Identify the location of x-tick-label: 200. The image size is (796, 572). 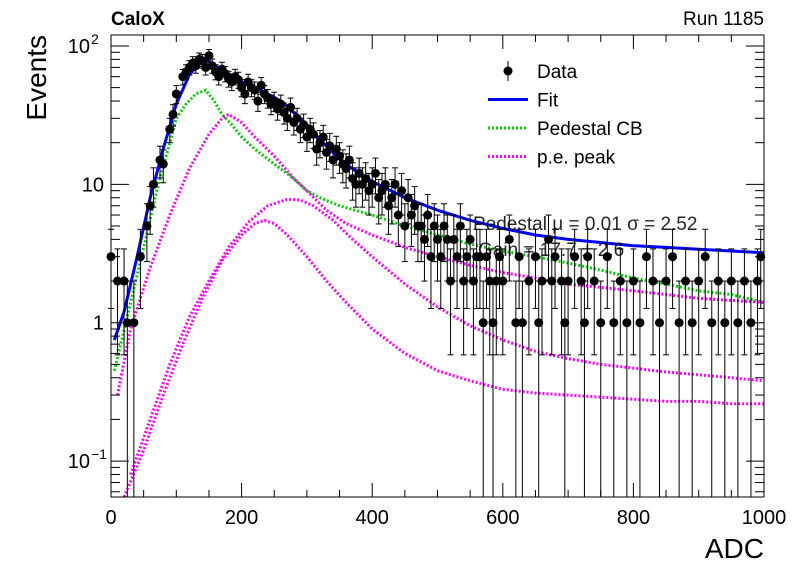
(241, 518).